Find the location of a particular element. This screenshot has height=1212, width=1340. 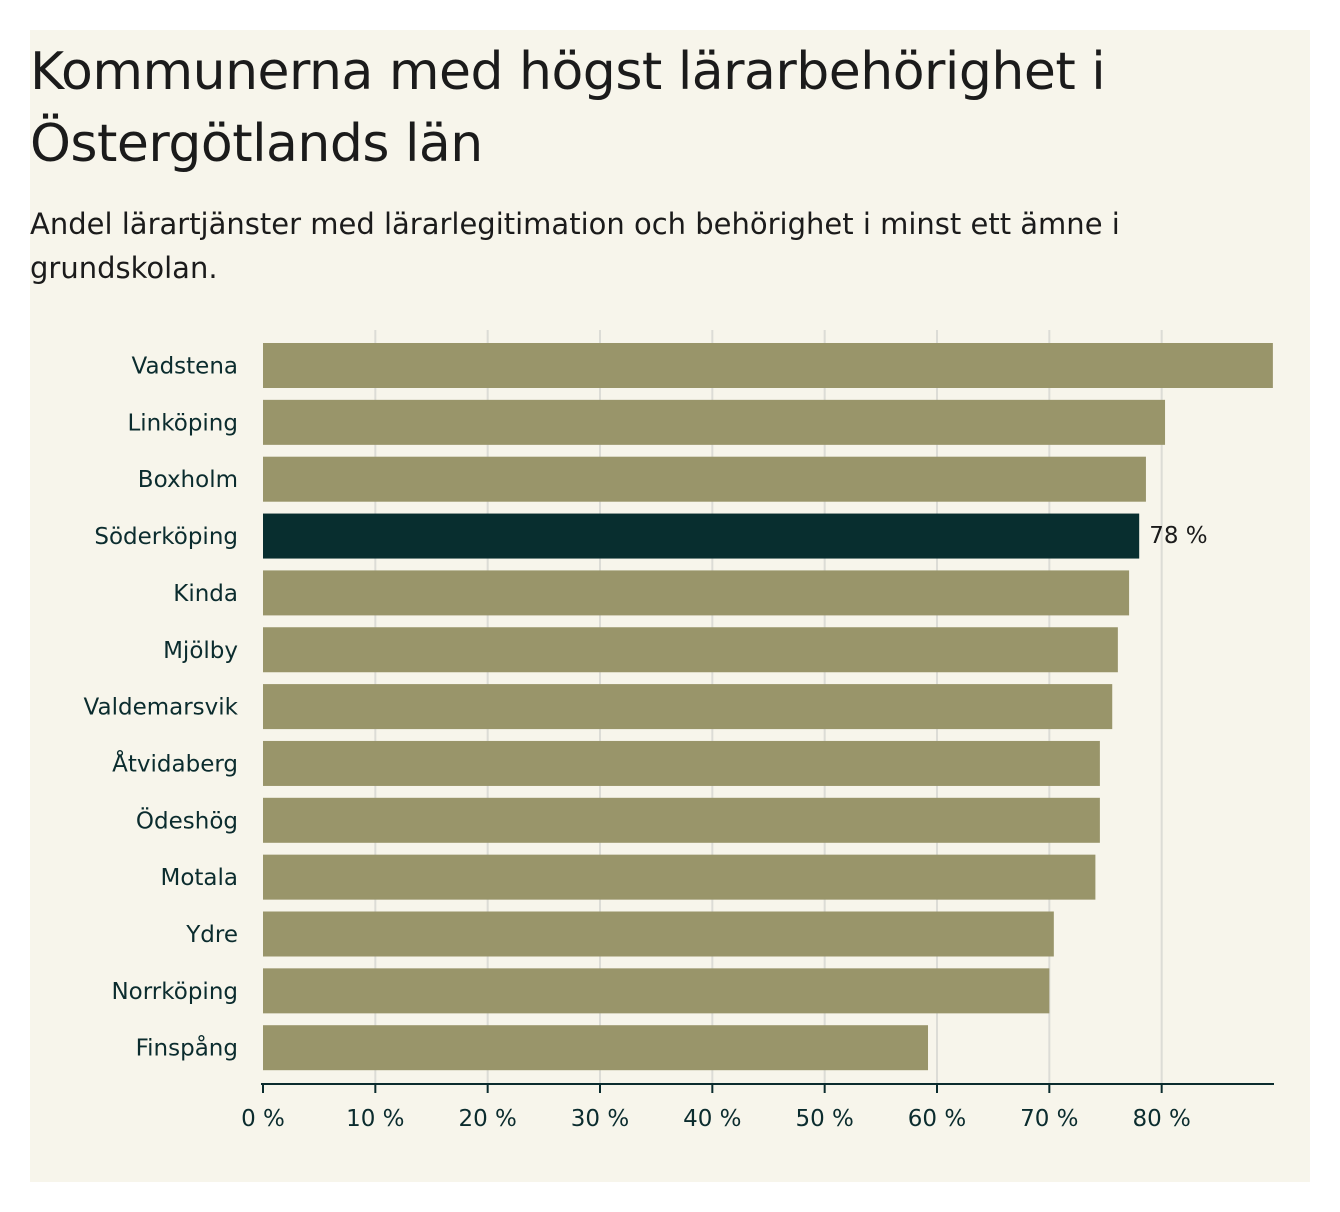

data-label: 78 % is located at coordinates (1178, 536).